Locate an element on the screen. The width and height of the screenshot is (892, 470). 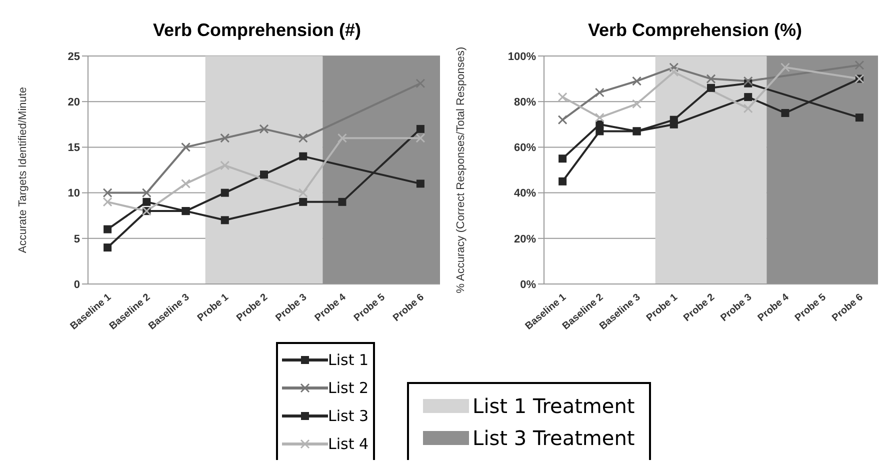
legend-label: List 4 is located at coordinates (348, 444).